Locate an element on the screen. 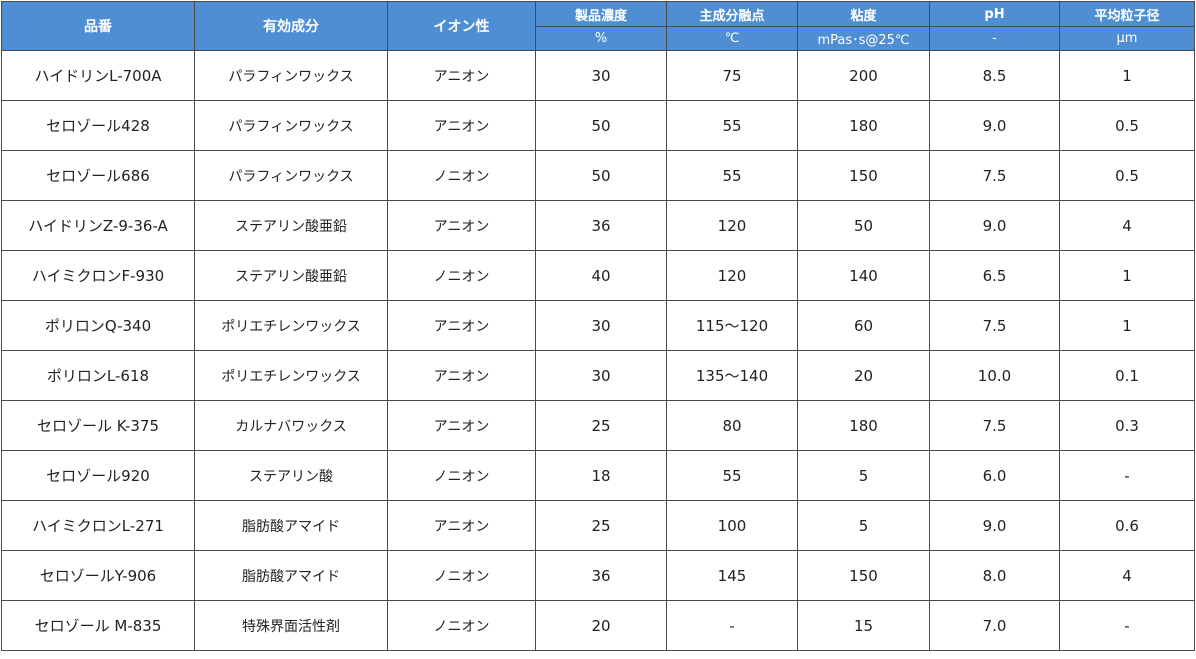 The image size is (1196, 659). unit-row: % ℃ mPas･s@25℃ - μm is located at coordinates (598, 38).